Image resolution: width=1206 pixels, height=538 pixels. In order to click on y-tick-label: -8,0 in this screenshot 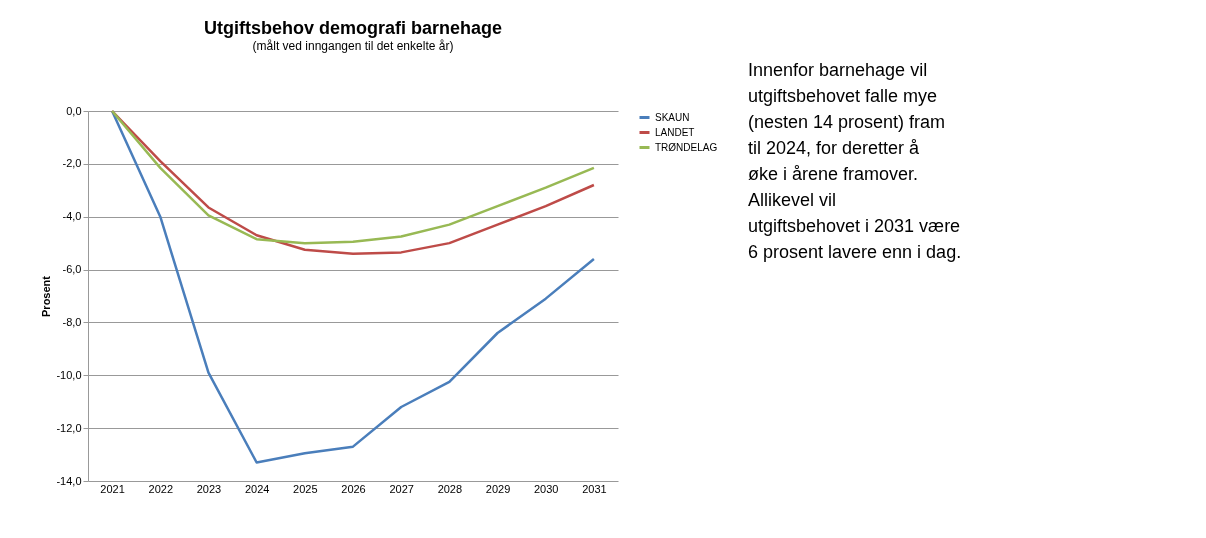, I will do `click(72, 321)`.